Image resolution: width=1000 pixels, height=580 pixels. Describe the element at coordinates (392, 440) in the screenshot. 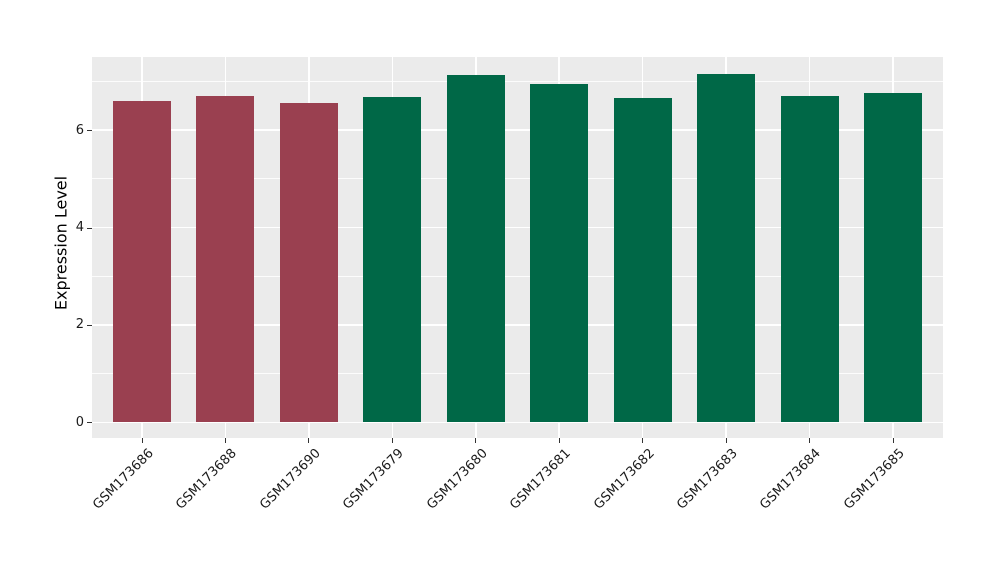

I see `x-tick-mark-GSM173679` at that location.